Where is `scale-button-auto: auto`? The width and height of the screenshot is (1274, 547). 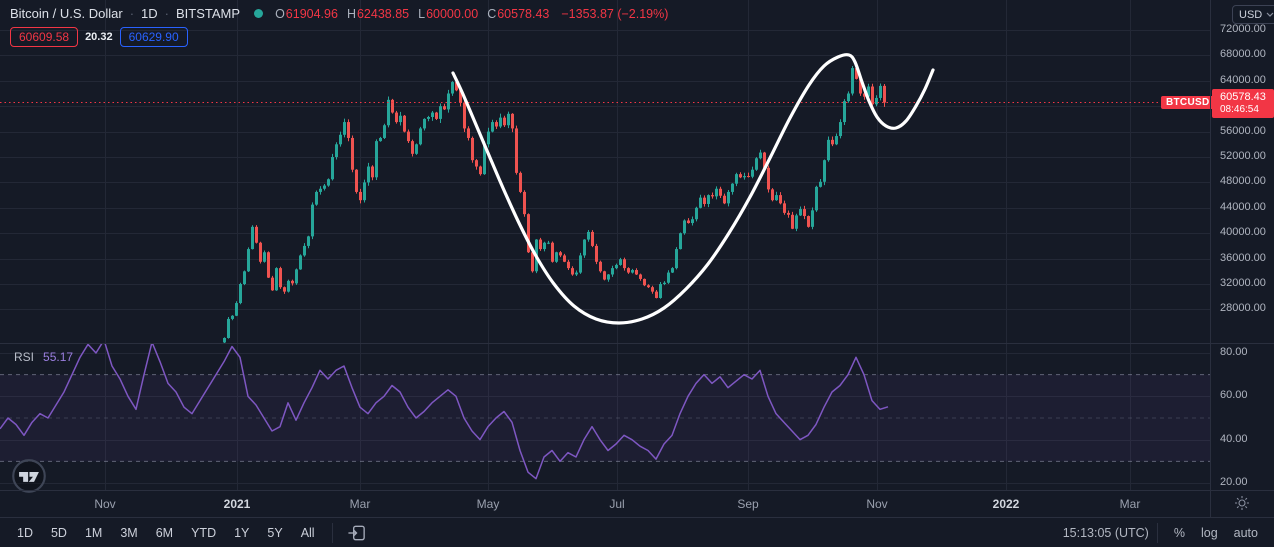 scale-button-auto: auto is located at coordinates (1245, 532).